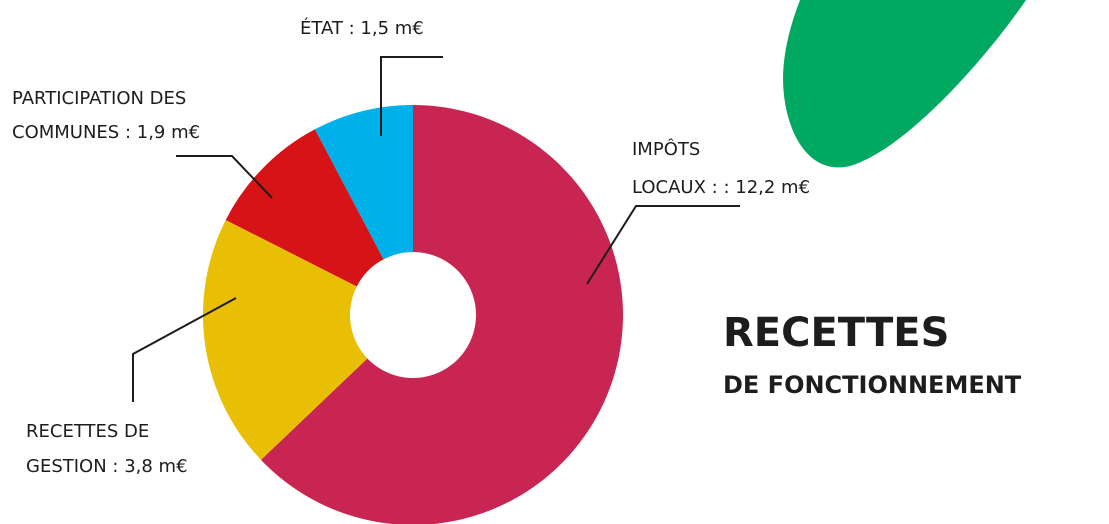  Describe the element at coordinates (362, 28) in the screenshot. I see `slice-label: ÉTAT : 1,5 m€` at that location.